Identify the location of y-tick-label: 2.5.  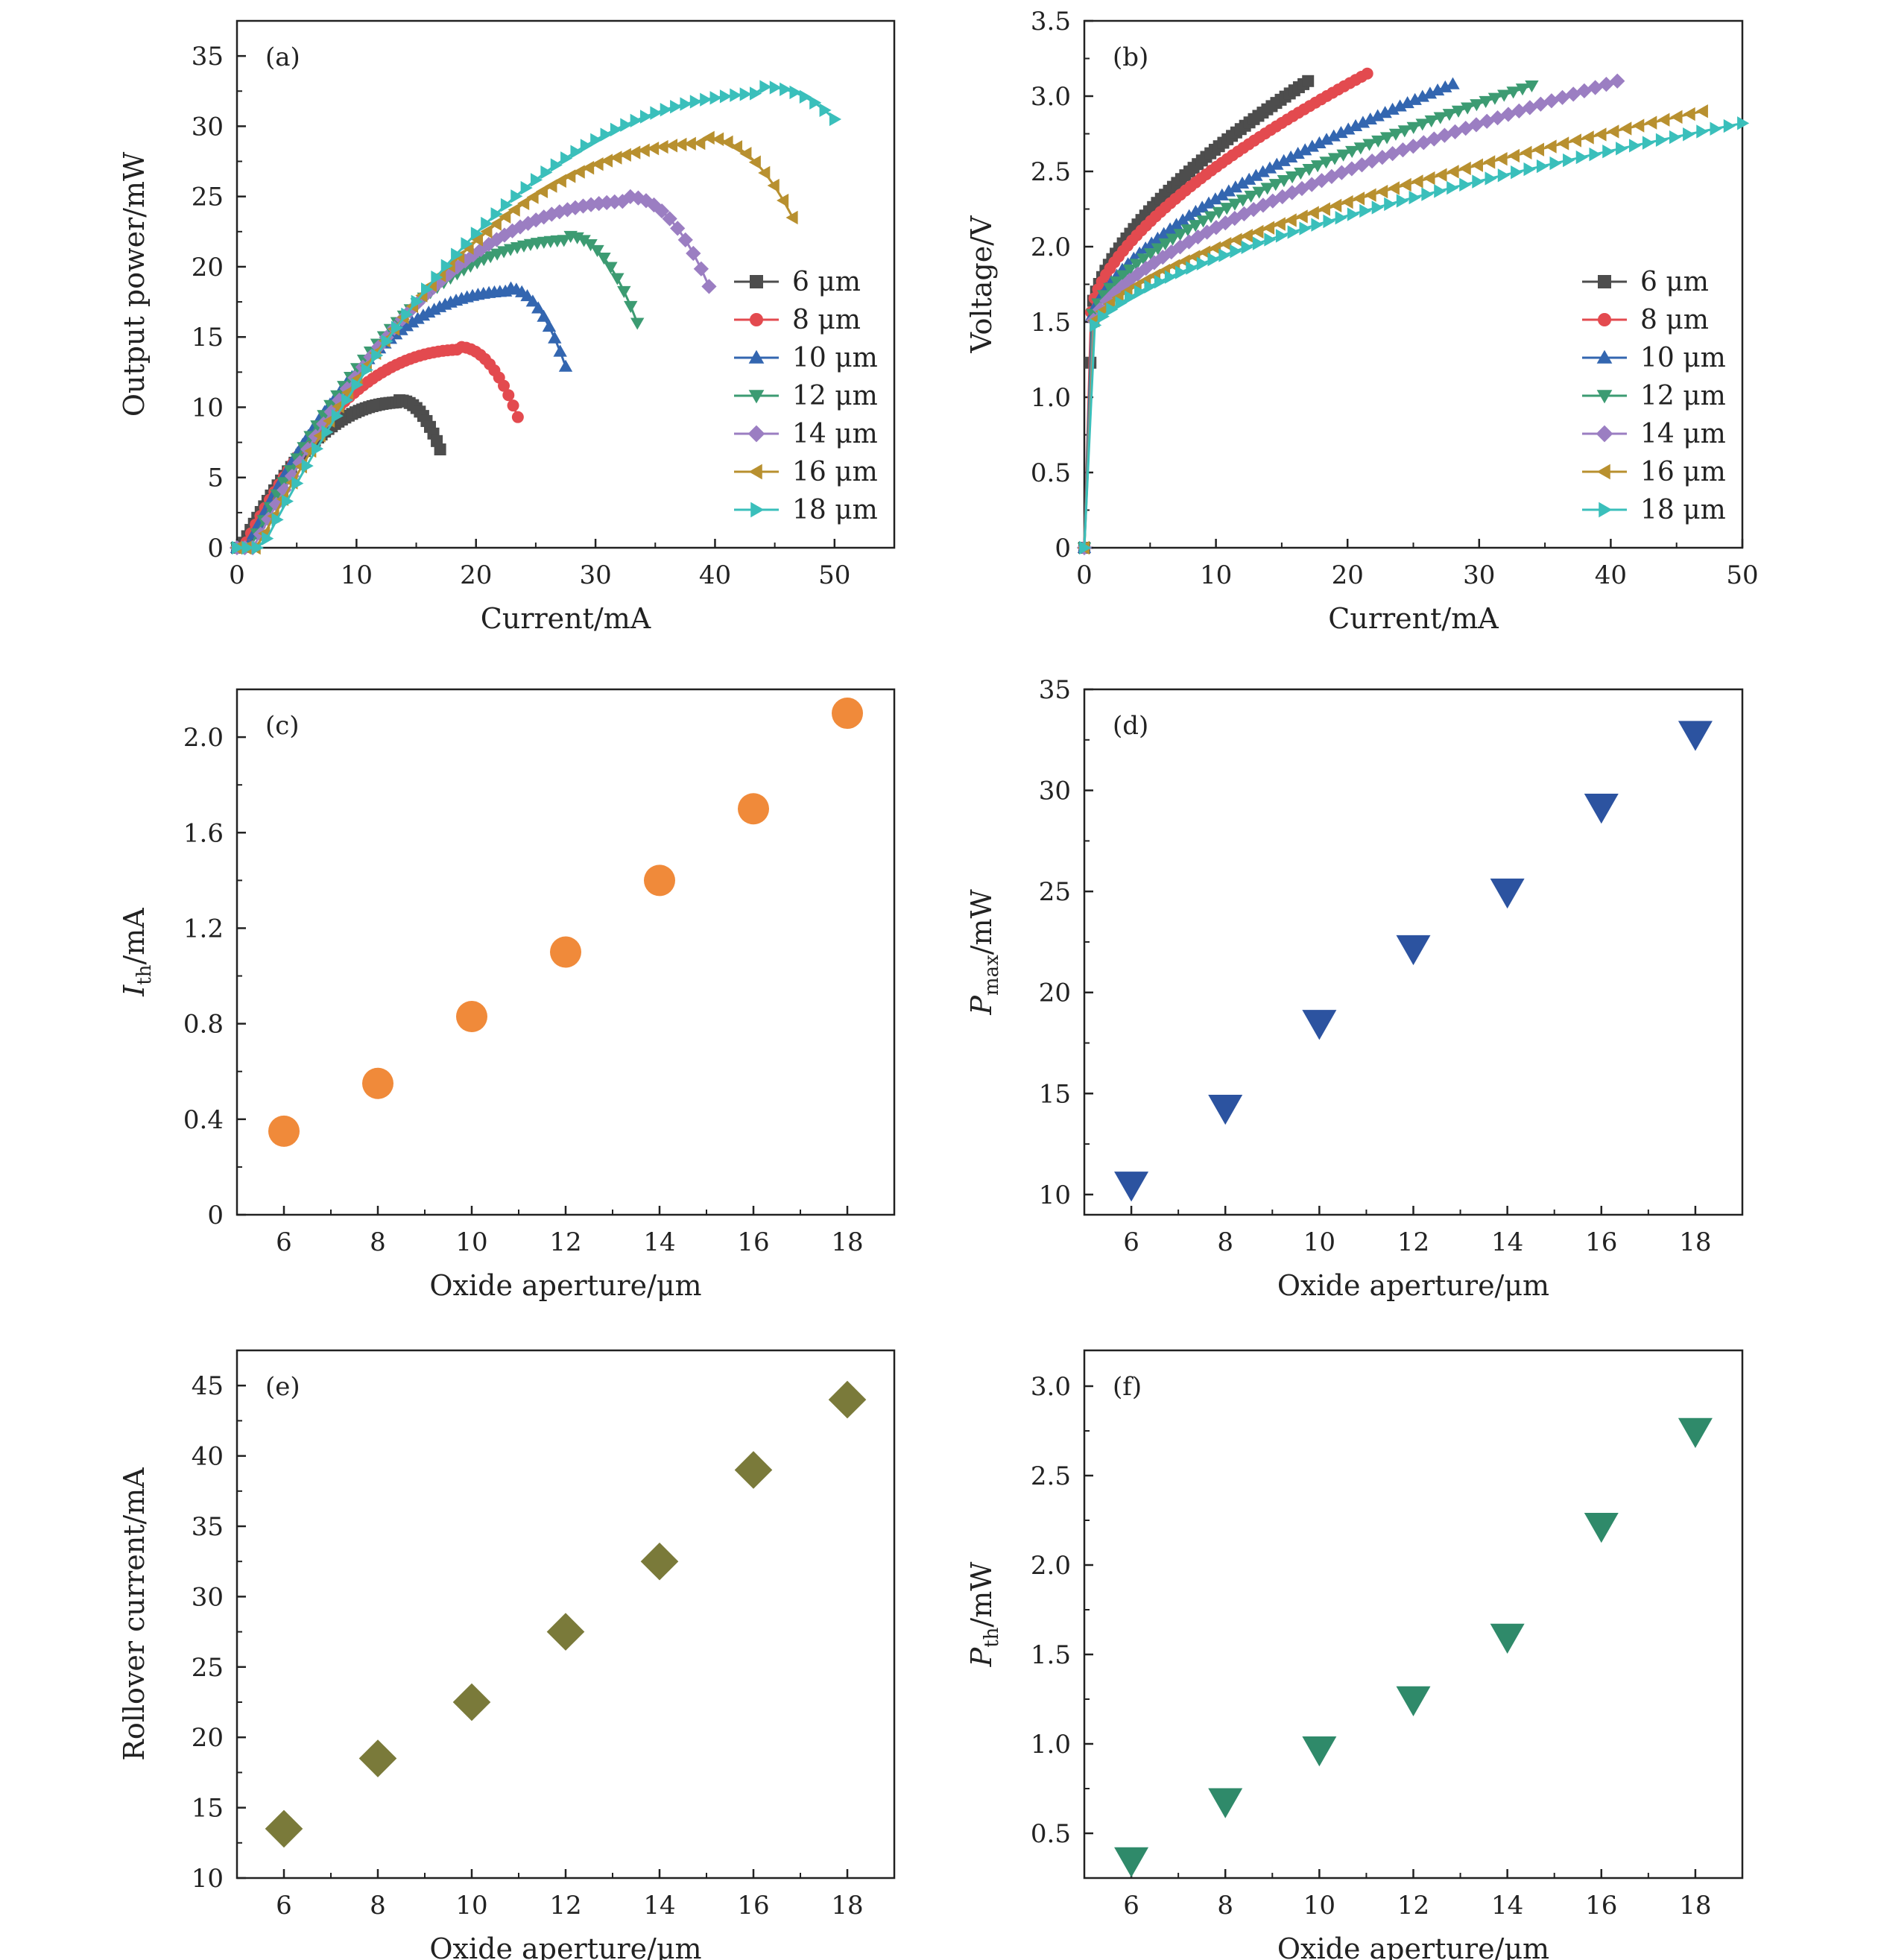
(1051, 1476).